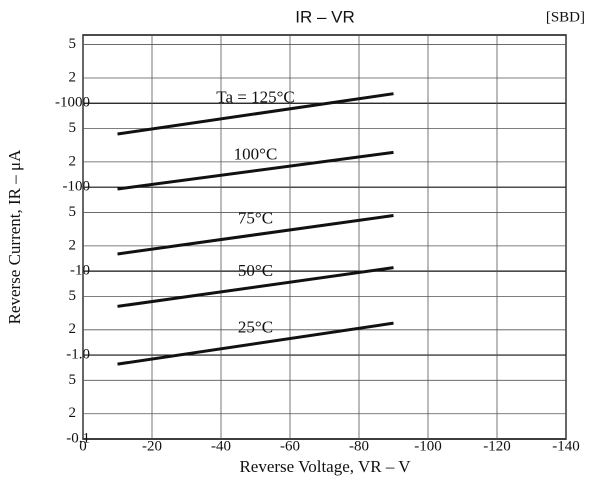 Image resolution: width=589 pixels, height=484 pixels. Describe the element at coordinates (255, 218) in the screenshot. I see `series-label: 75°C` at that location.